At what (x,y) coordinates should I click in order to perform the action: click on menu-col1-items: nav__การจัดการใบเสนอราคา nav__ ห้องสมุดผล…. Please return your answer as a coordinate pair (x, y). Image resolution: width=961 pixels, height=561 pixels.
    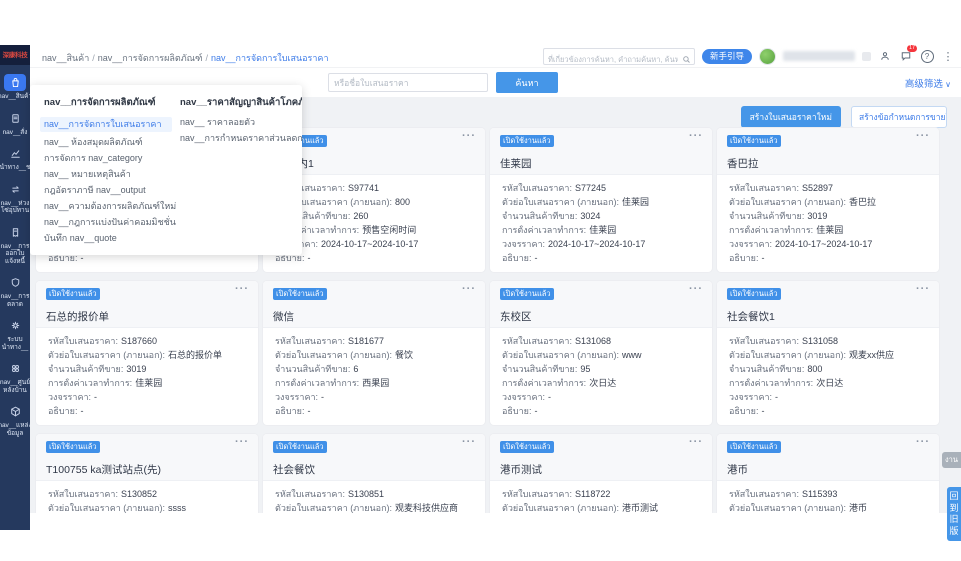
    Looking at the image, I should click on (108, 180).